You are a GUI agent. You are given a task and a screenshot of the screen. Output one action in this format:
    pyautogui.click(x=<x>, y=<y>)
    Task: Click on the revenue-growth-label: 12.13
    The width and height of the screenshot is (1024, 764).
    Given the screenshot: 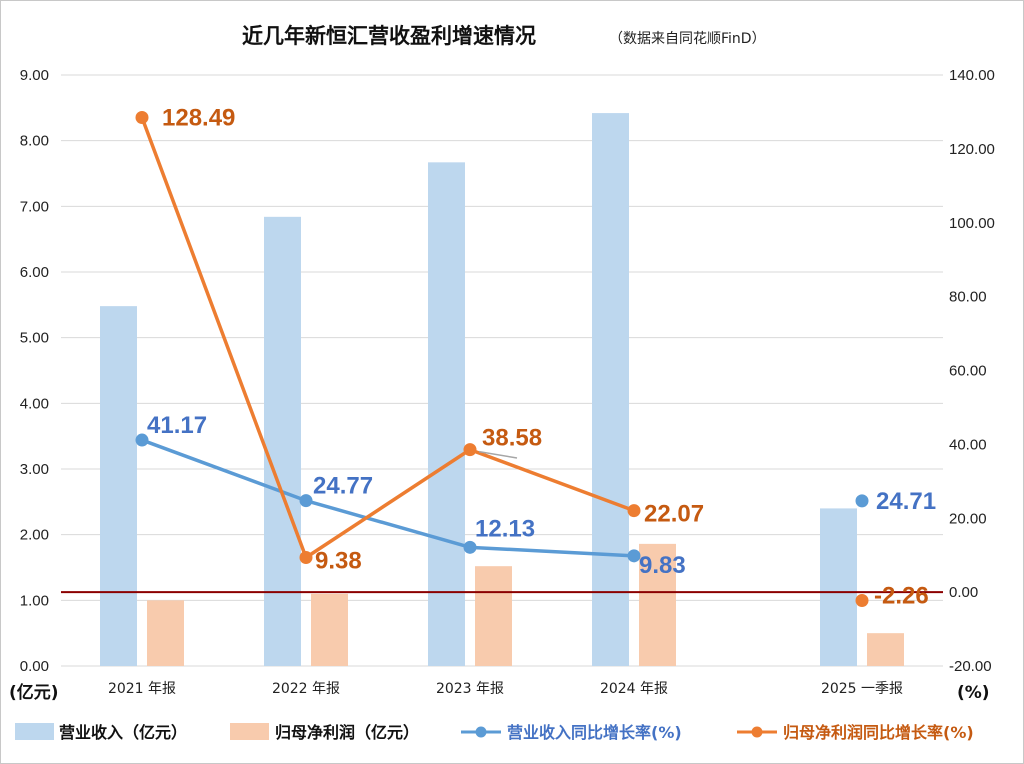 What is the action you would take?
    pyautogui.click(x=505, y=528)
    